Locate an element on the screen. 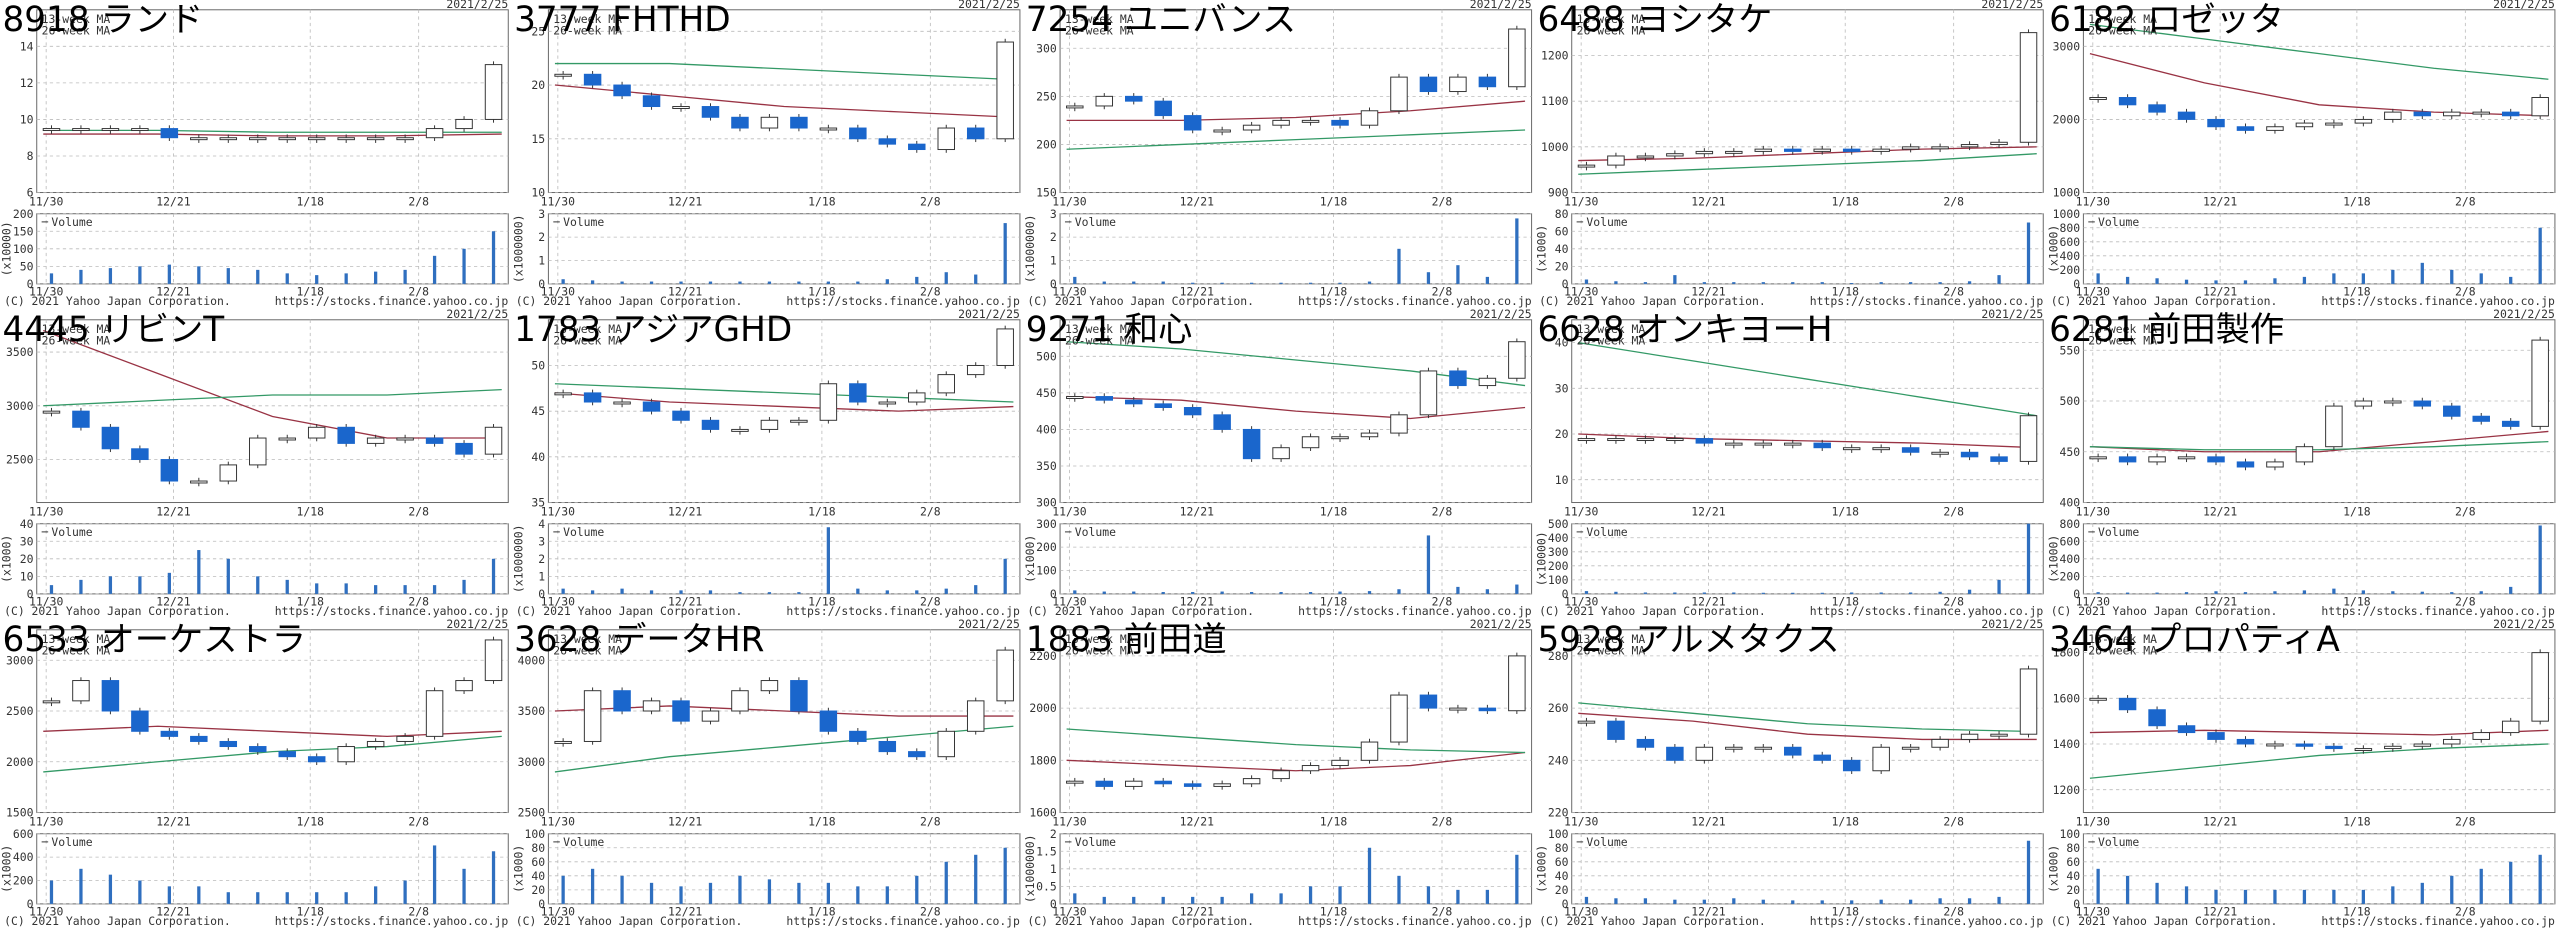 This screenshot has width=2560, height=930. x-tick-label: 1/18 is located at coordinates (1845, 911).